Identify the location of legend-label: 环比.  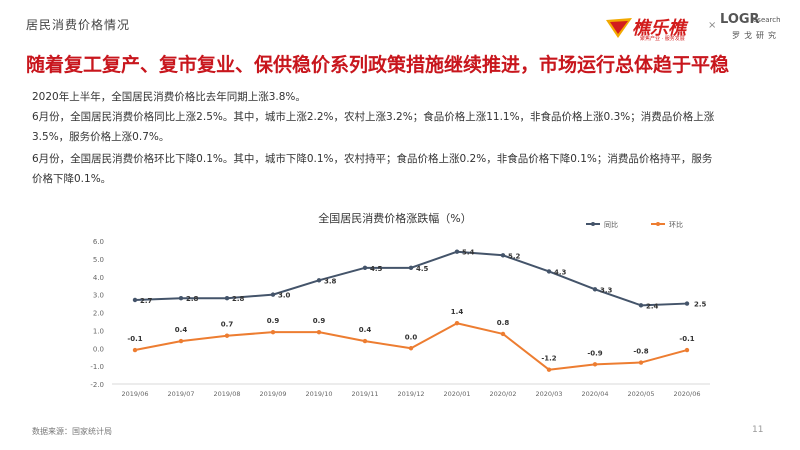
(676, 224).